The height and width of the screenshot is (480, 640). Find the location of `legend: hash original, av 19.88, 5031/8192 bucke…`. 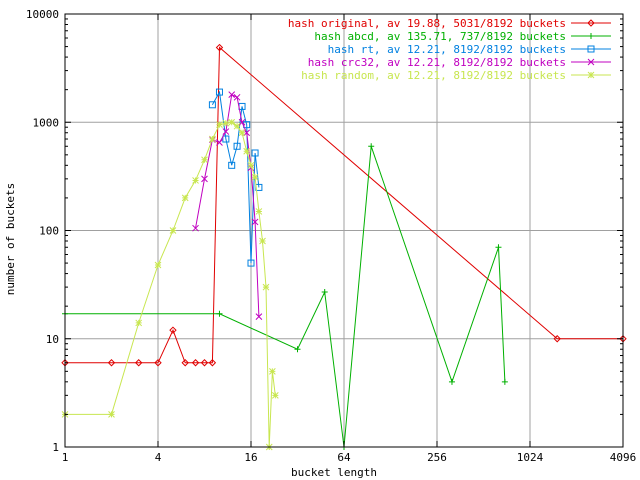

legend: hash original, av 19.88, 5031/8192 bucke… is located at coordinates (449, 49).